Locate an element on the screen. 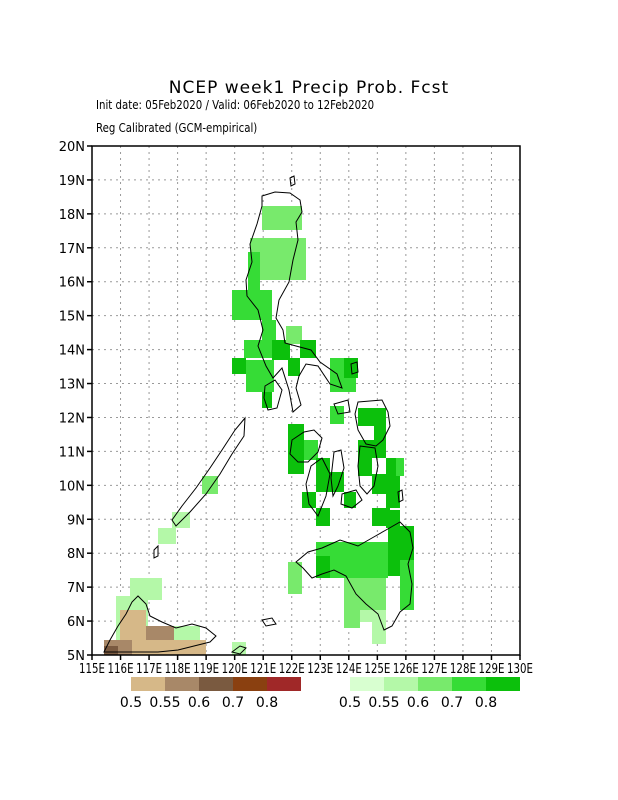  lat-tick-label: 11N is located at coordinates (72, 452).